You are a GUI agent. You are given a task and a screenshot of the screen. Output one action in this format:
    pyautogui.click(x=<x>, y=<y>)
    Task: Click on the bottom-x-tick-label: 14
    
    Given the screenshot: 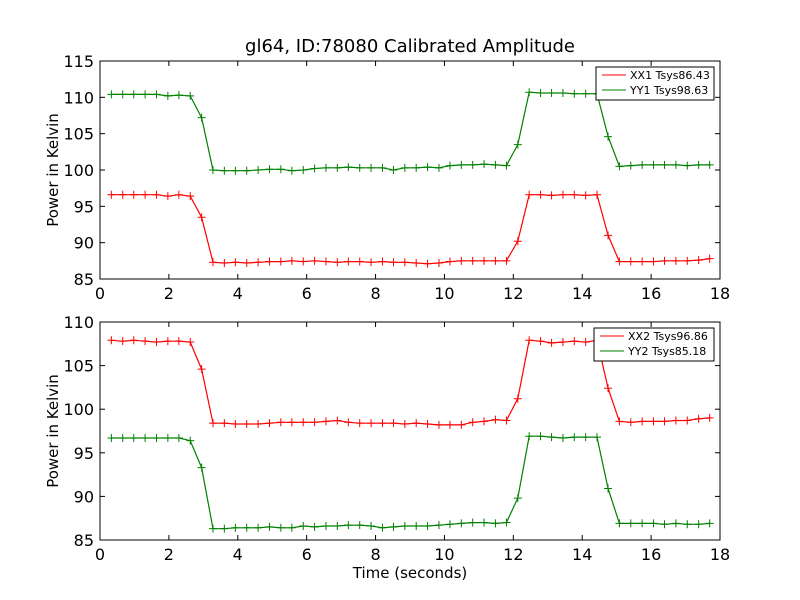 What is the action you would take?
    pyautogui.click(x=582, y=554)
    